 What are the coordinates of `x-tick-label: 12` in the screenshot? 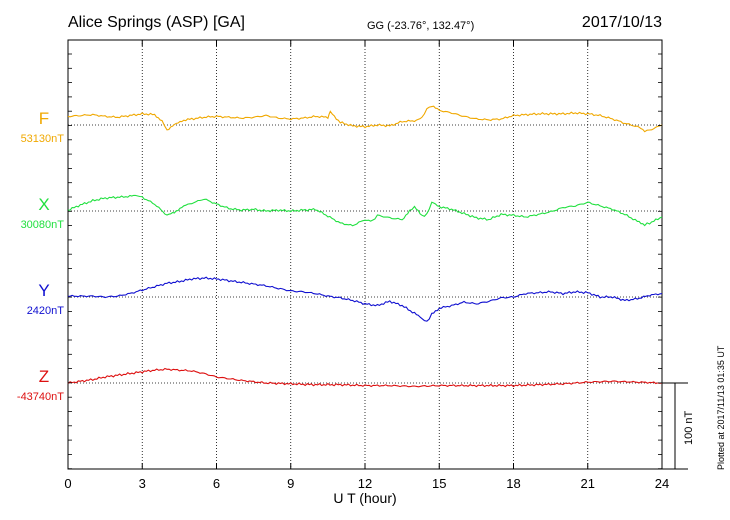 It's located at (365, 483).